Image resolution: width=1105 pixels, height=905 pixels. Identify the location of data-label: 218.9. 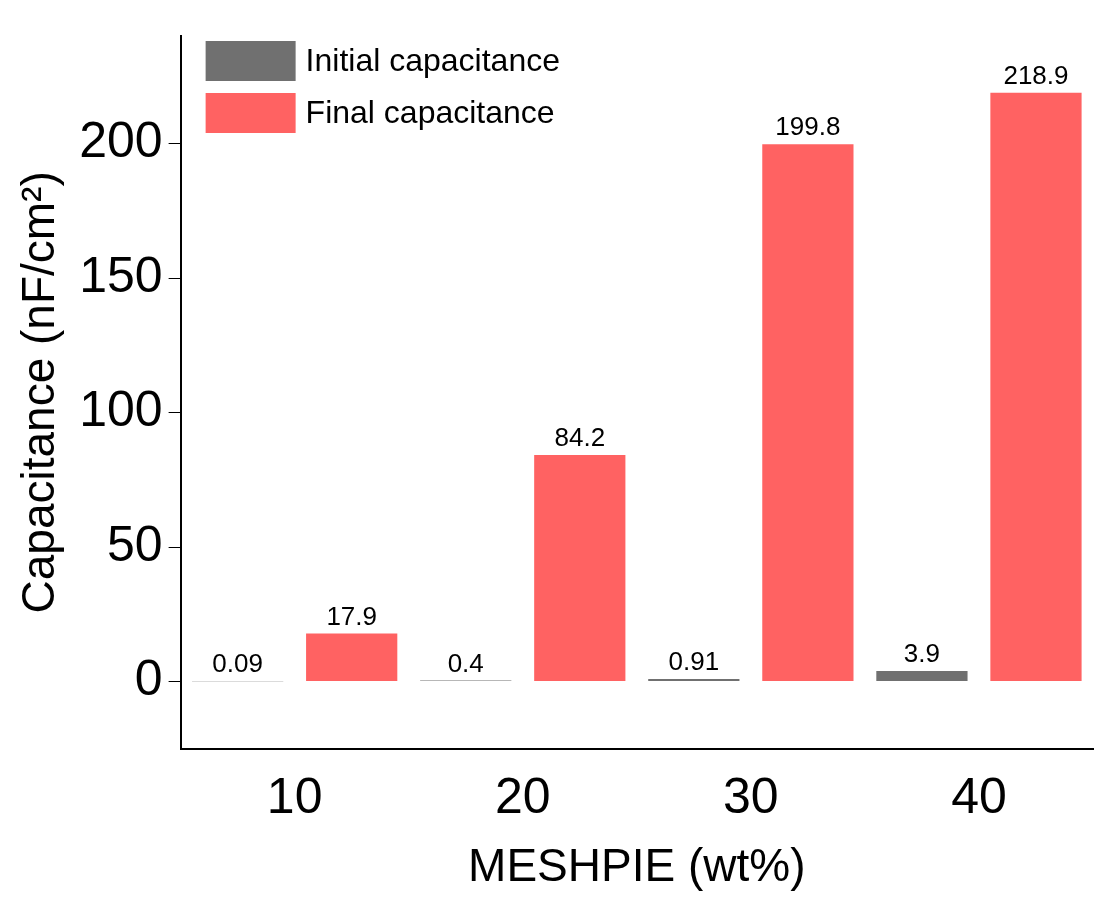
(1036, 74).